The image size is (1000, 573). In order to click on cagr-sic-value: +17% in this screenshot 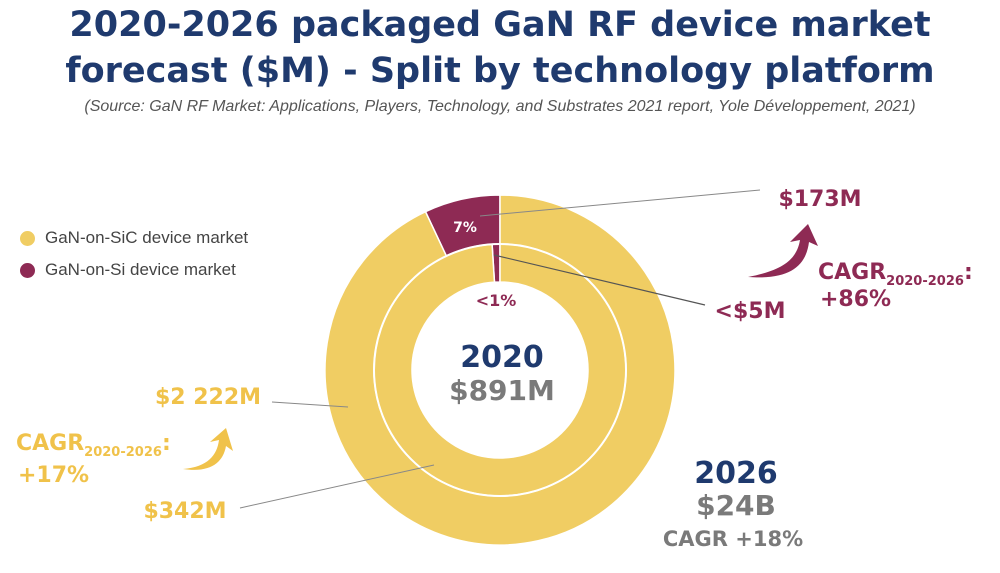, I will do `click(53, 475)`.